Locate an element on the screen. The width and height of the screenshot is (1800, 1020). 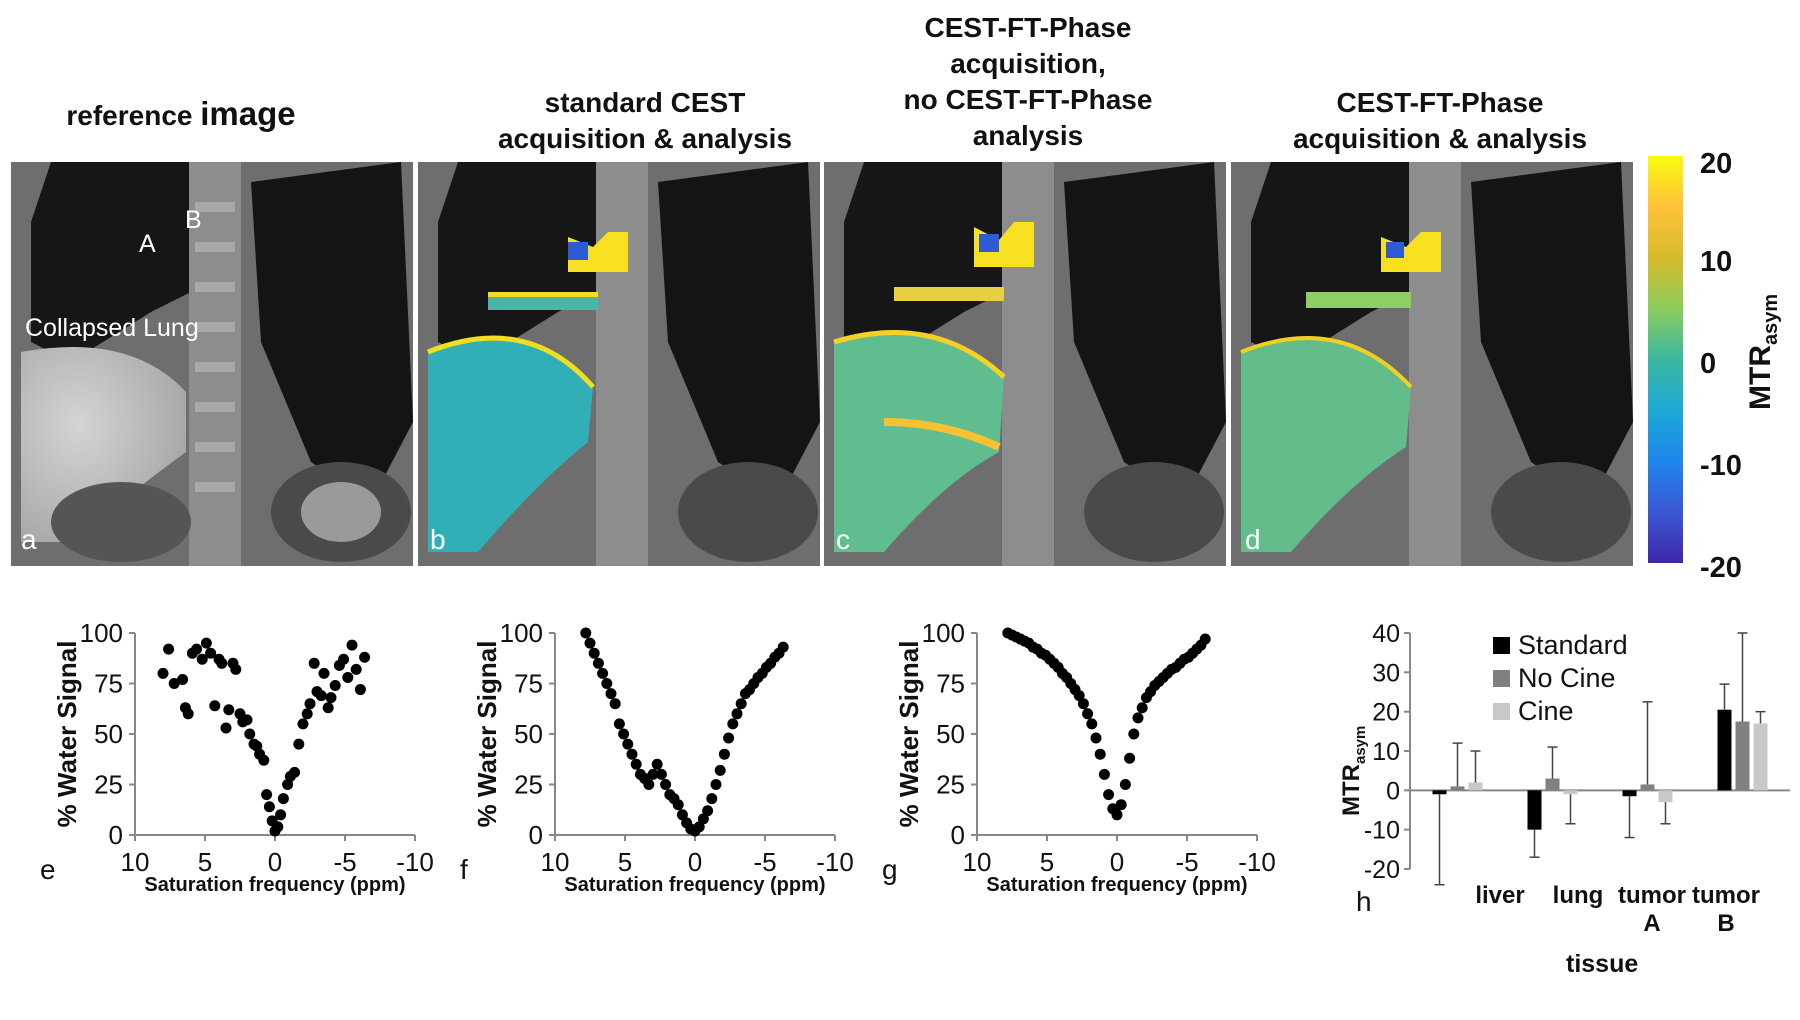
y-tick-label: 40 is located at coordinates (1386, 634).